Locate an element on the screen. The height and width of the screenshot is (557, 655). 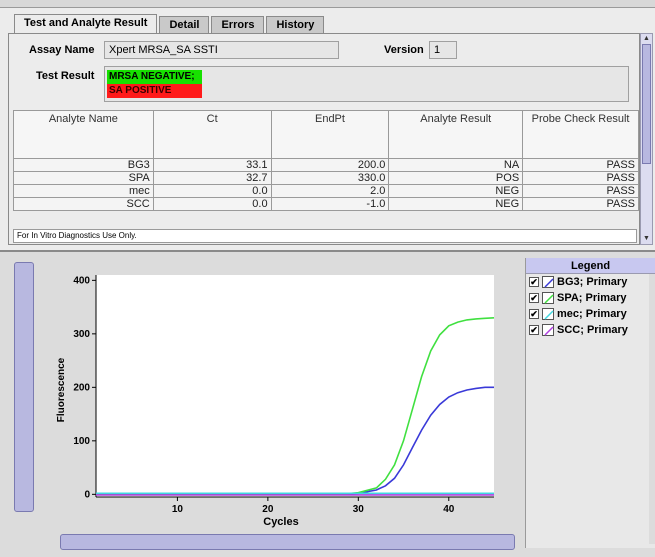
table-row: mec 0.0 2.0 NEG PASS is located at coordinates (326, 191).